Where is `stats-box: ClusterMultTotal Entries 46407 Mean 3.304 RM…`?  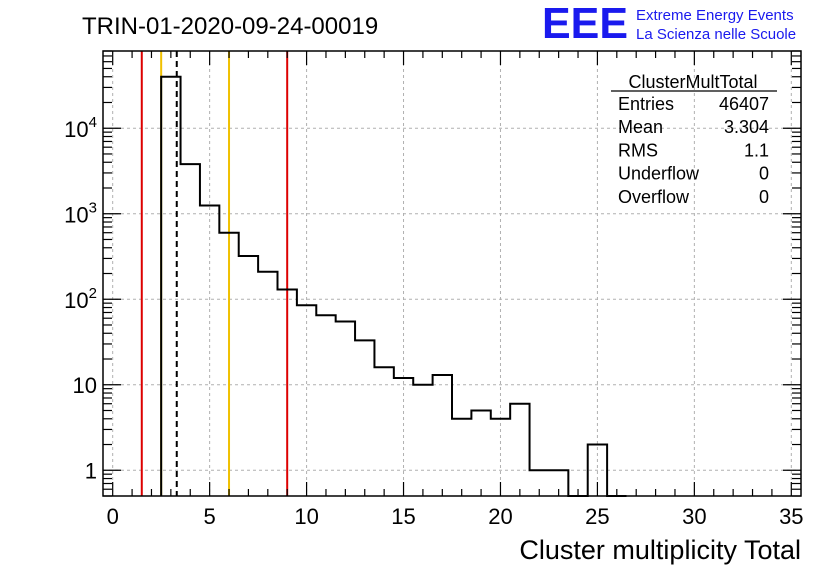 stats-box: ClusterMultTotal Entries 46407 Mean 3.304 RM… is located at coordinates (694, 139).